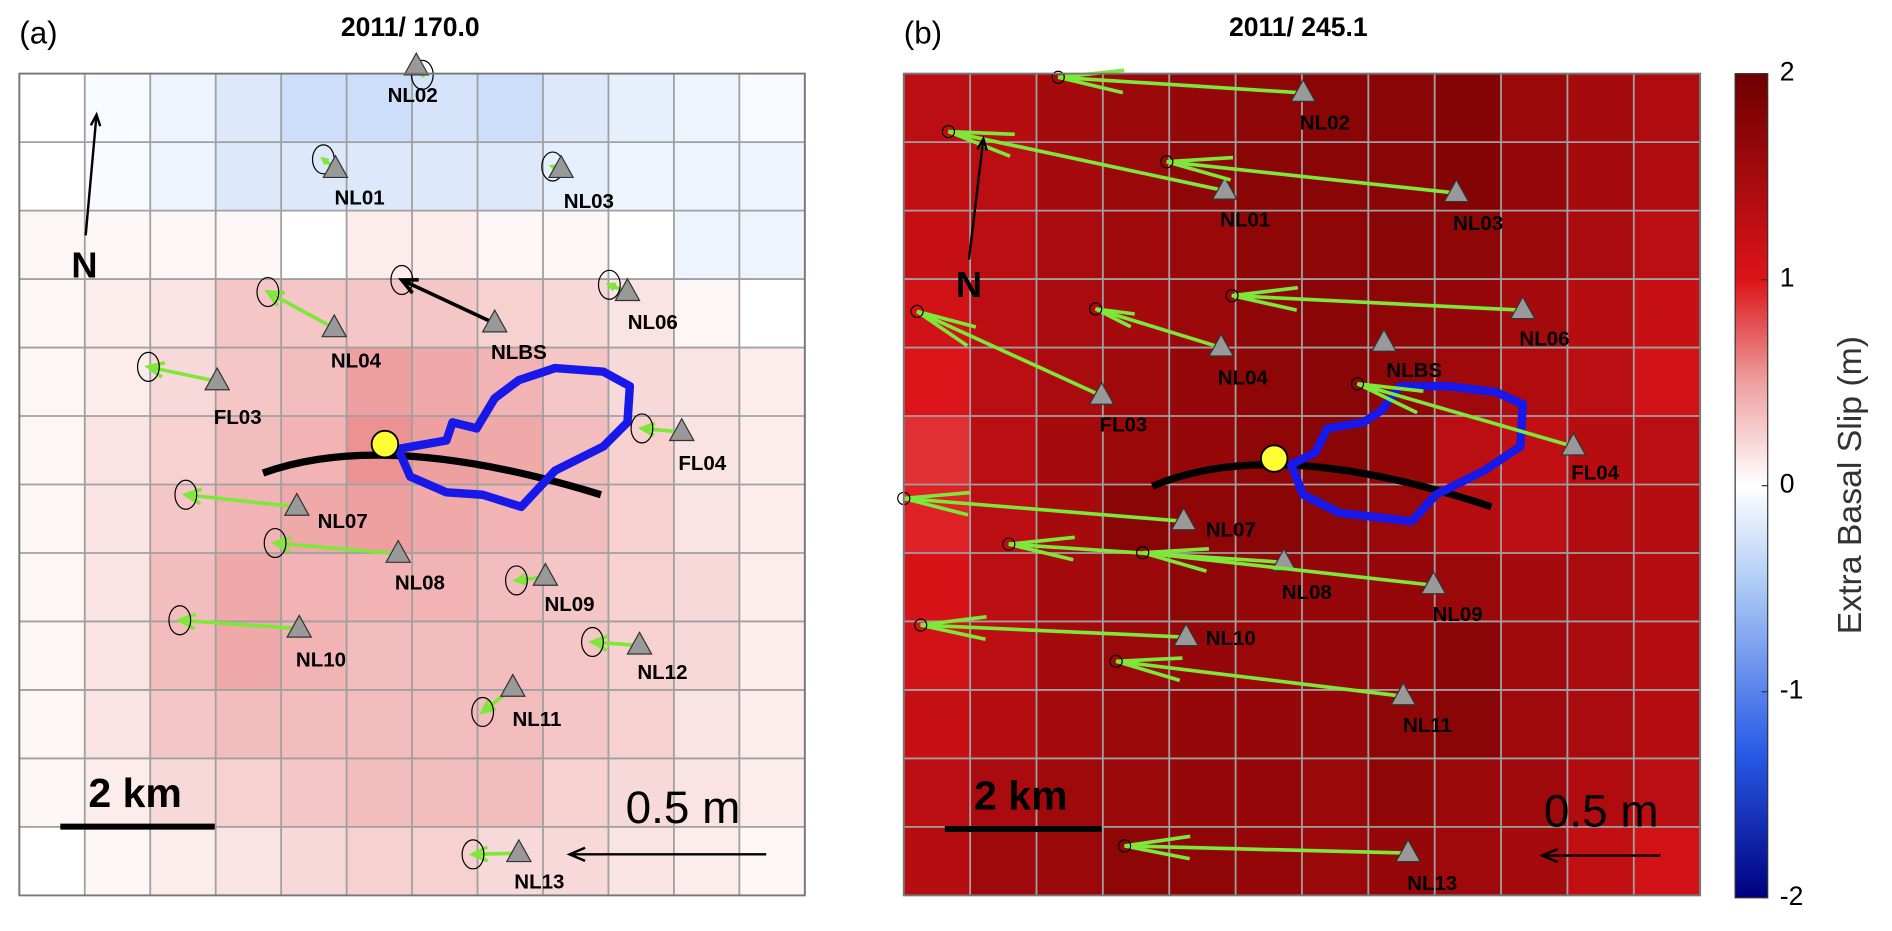 This screenshot has height=931, width=1892. What do you see at coordinates (1406, 453) in the screenshot?
I see `rupture-outline` at bounding box center [1406, 453].